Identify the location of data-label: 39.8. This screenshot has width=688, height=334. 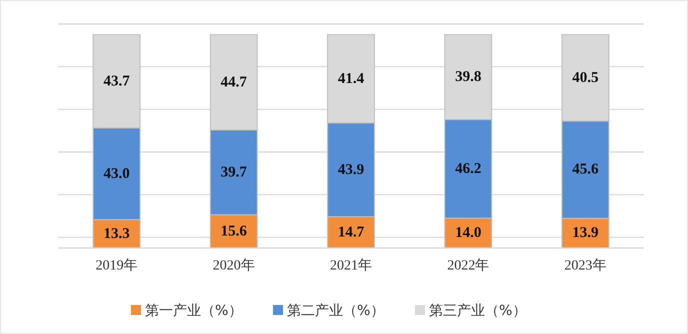
(468, 77).